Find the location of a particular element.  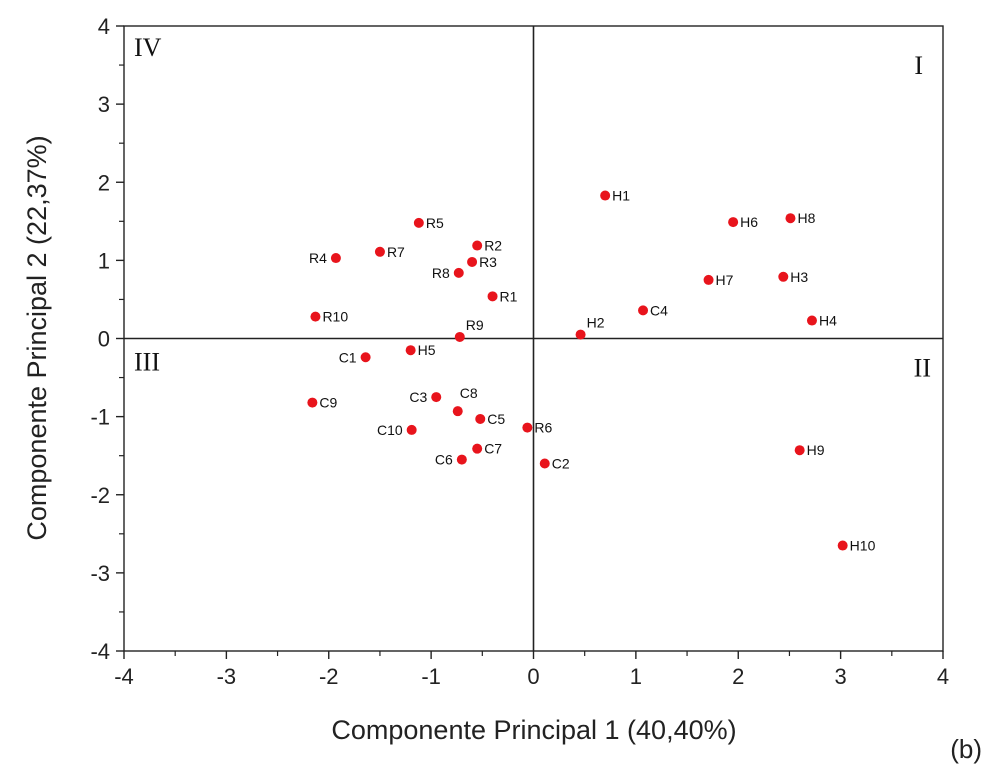

point-label: R8 is located at coordinates (441, 273).